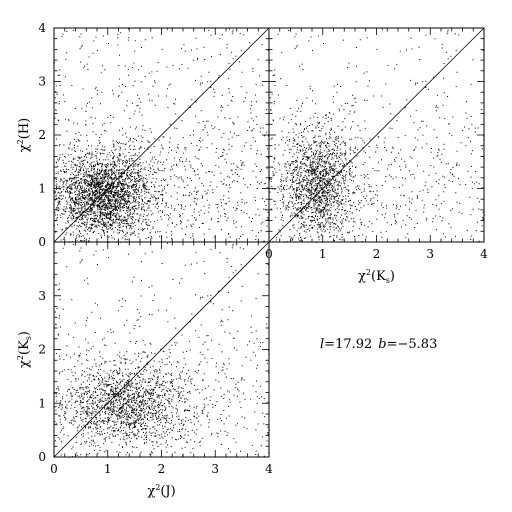  I want to click on b-symbol: b, so click(382, 344).